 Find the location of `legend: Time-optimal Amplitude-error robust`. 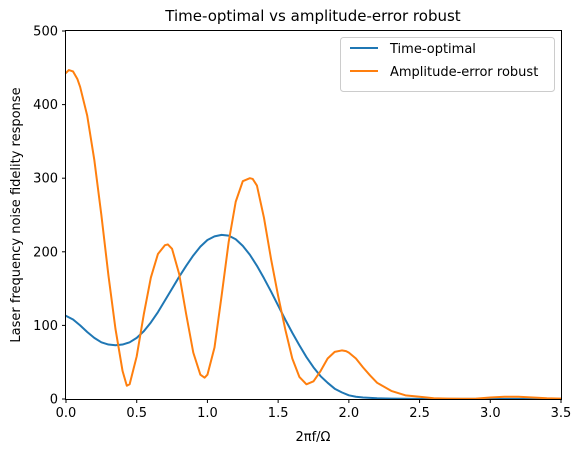

legend: Time-optimal Amplitude-error robust is located at coordinates (447, 64).